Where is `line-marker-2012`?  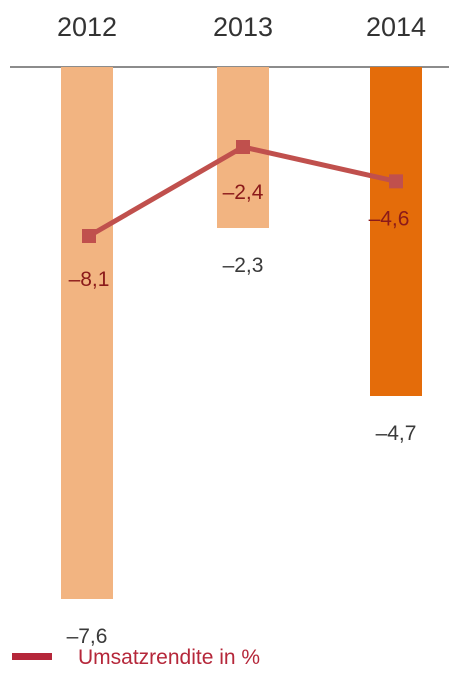
line-marker-2012 is located at coordinates (89, 236).